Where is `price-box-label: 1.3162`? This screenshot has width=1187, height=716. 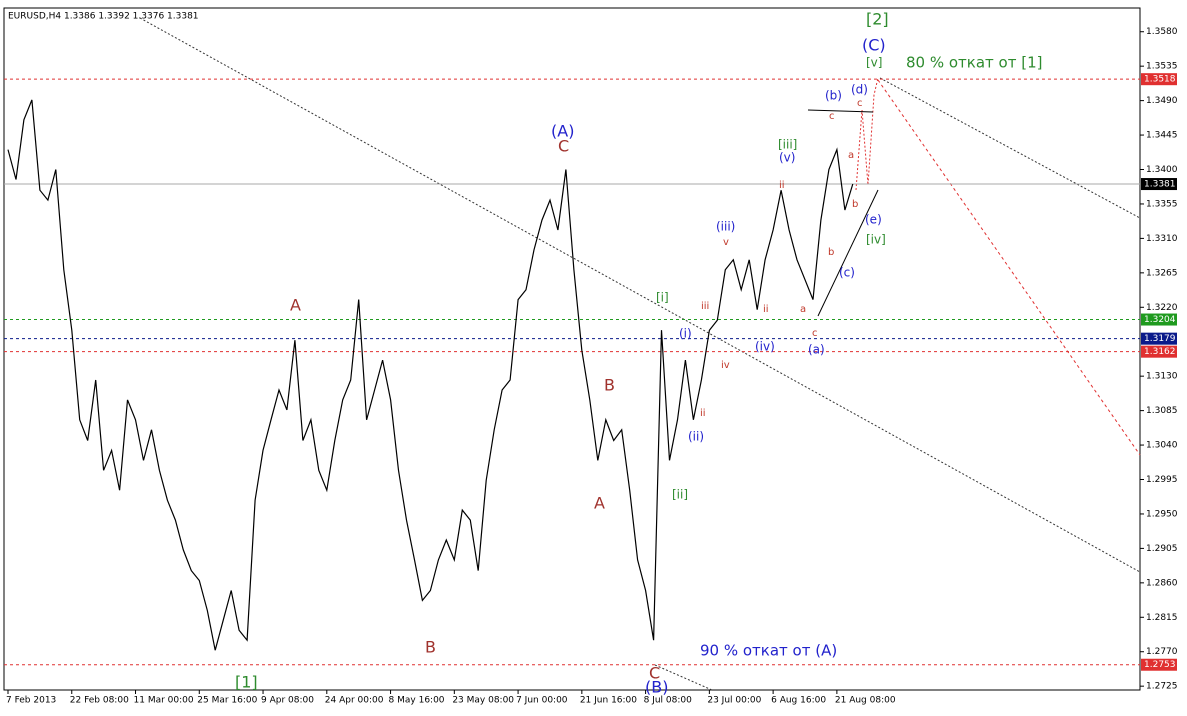 price-box-label: 1.3162 is located at coordinates (1160, 352).